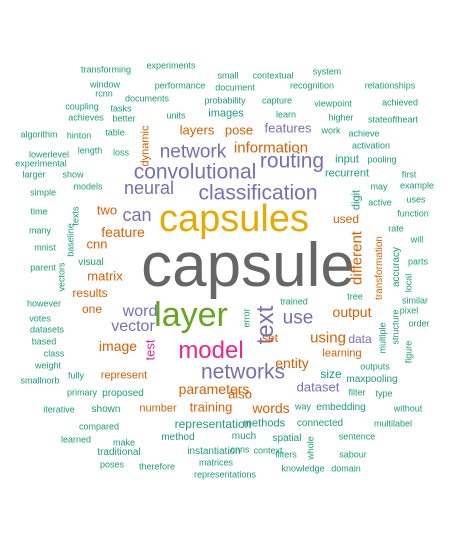 This screenshot has width=454, height=538. Describe the element at coordinates (408, 352) in the screenshot. I see `word-figure: figure` at that location.